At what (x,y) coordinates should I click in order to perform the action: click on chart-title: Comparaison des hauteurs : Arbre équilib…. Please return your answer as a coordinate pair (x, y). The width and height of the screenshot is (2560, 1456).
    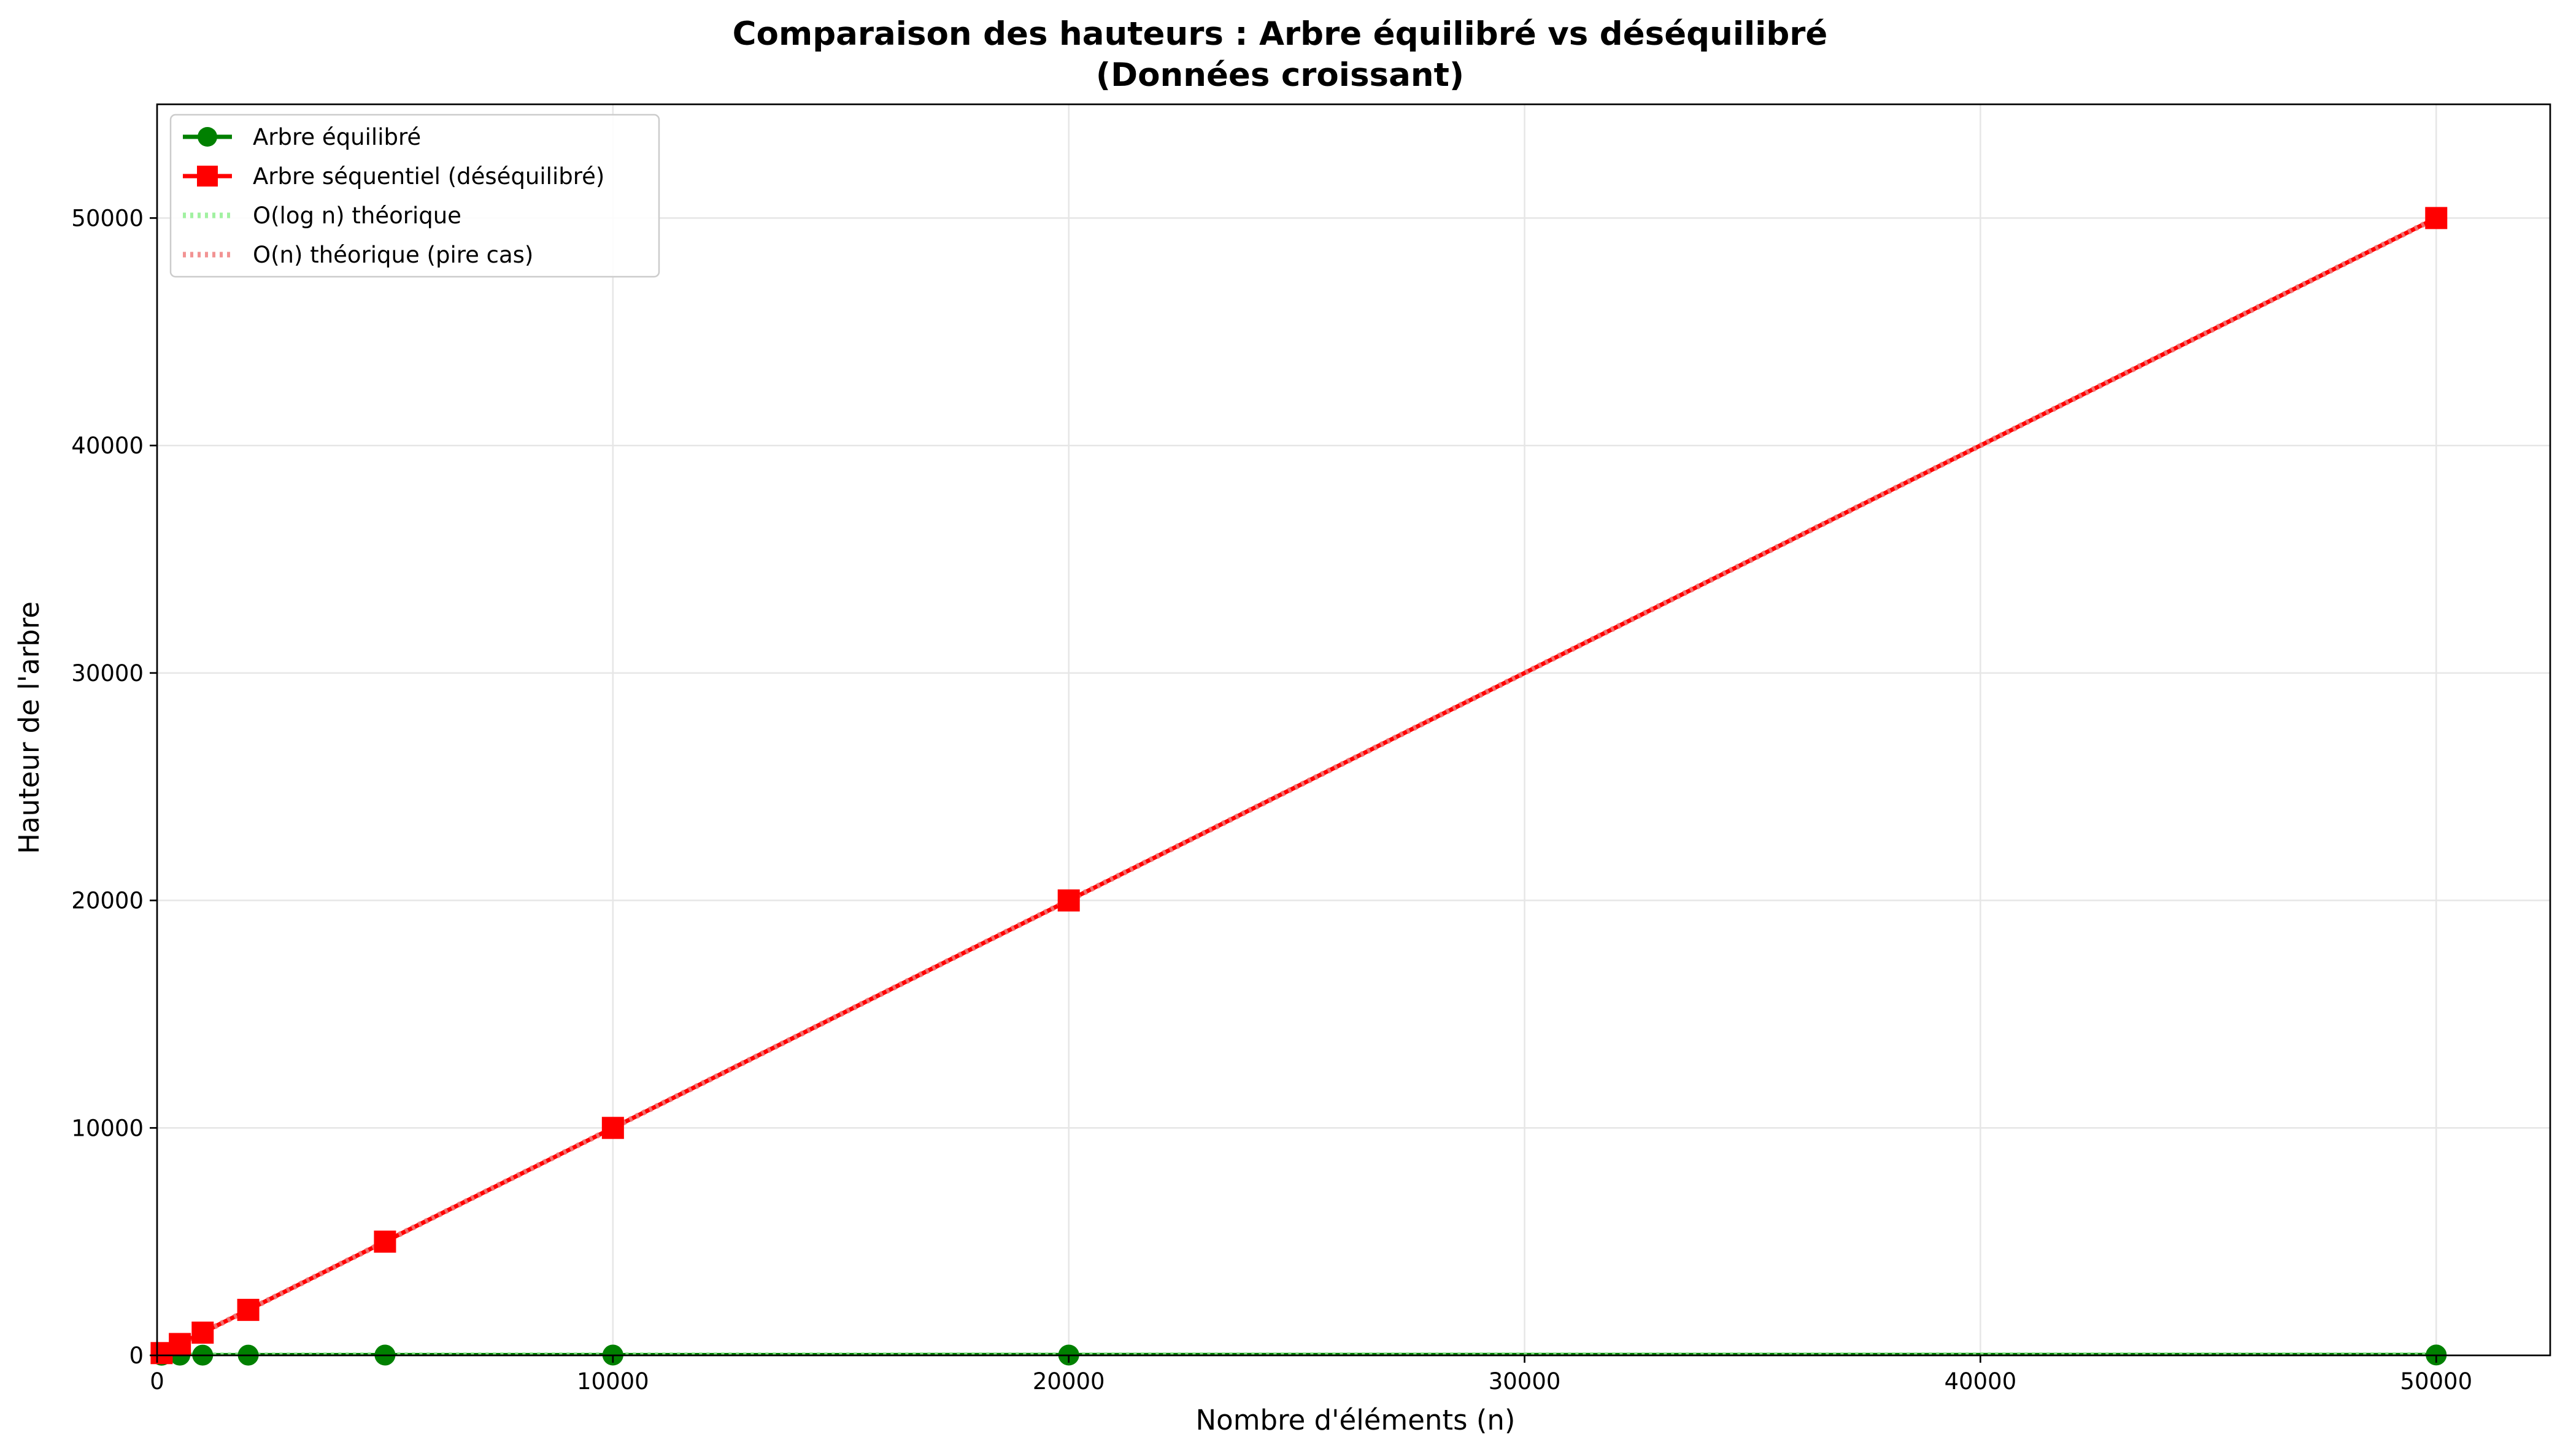
    Looking at the image, I should click on (1280, 34).